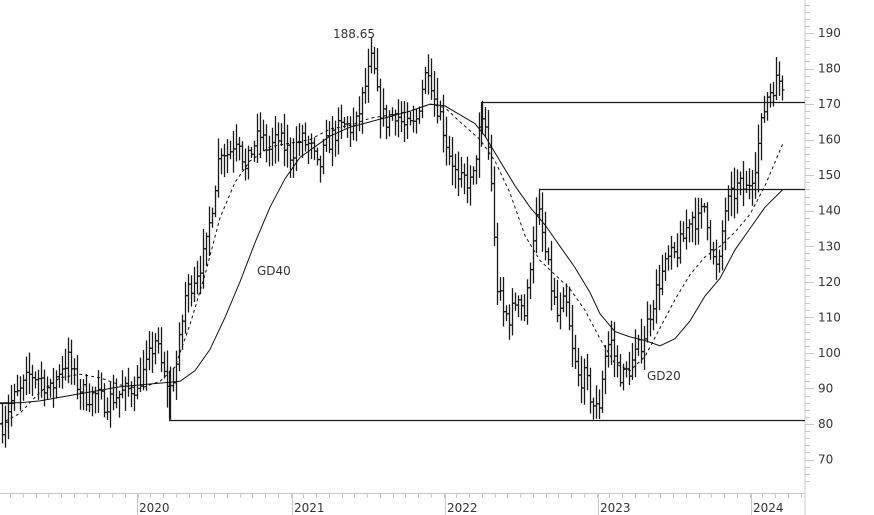  I want to click on y-tick-label: 120, so click(829, 282).